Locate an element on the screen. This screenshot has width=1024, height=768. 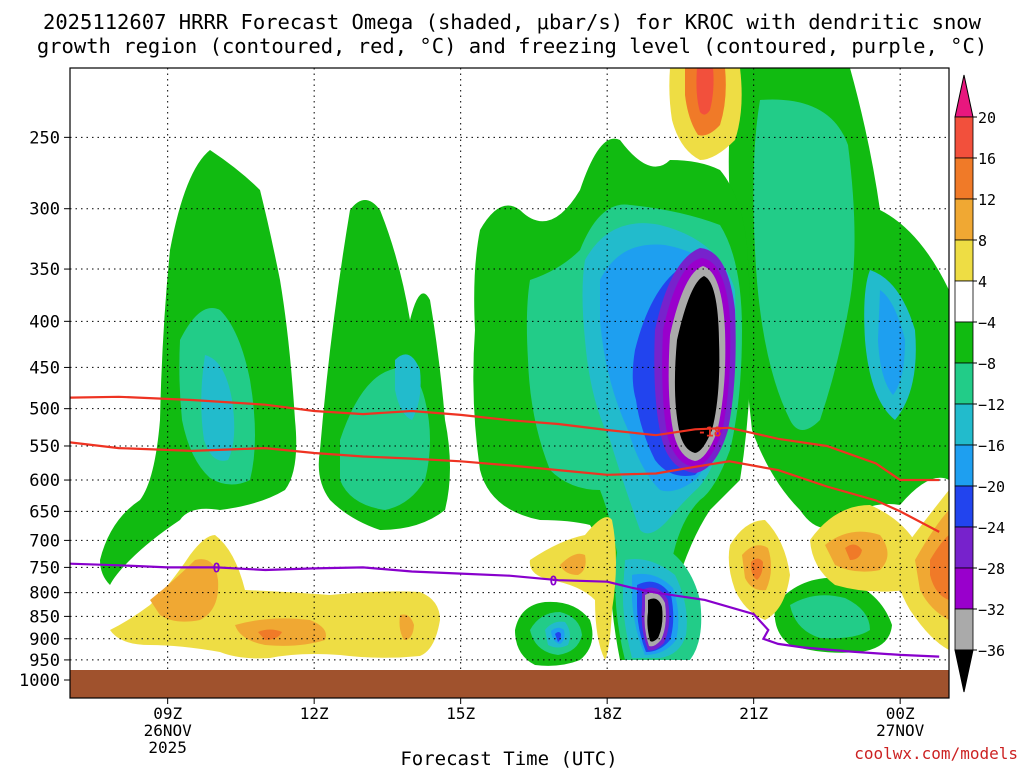
colorbar-label: −8 is located at coordinates (987, 364).